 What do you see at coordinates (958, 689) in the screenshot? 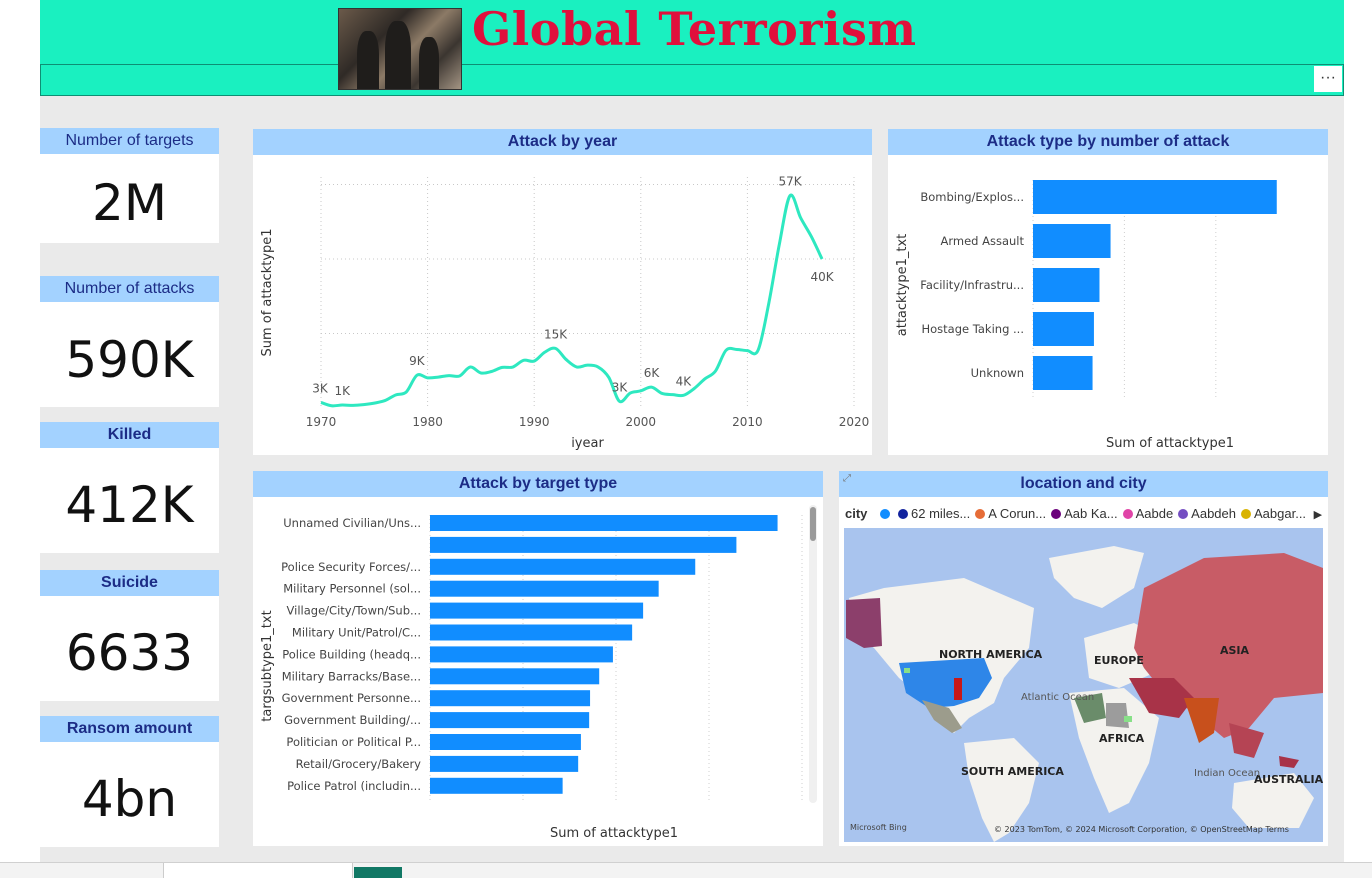
I see `usa-highlight` at bounding box center [958, 689].